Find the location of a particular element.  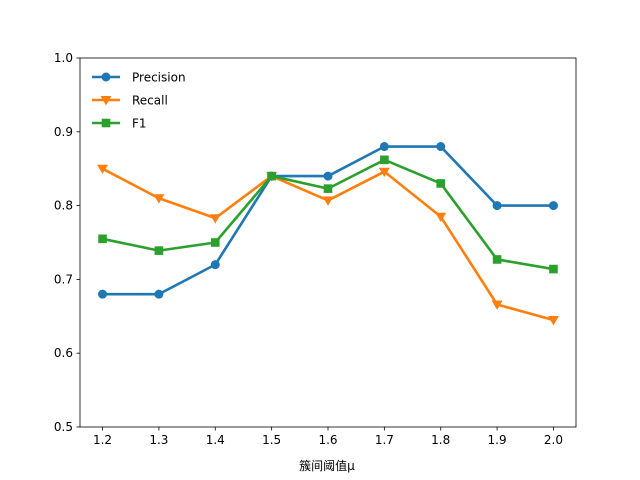

legend-entry-f1: F1 is located at coordinates (119, 124).